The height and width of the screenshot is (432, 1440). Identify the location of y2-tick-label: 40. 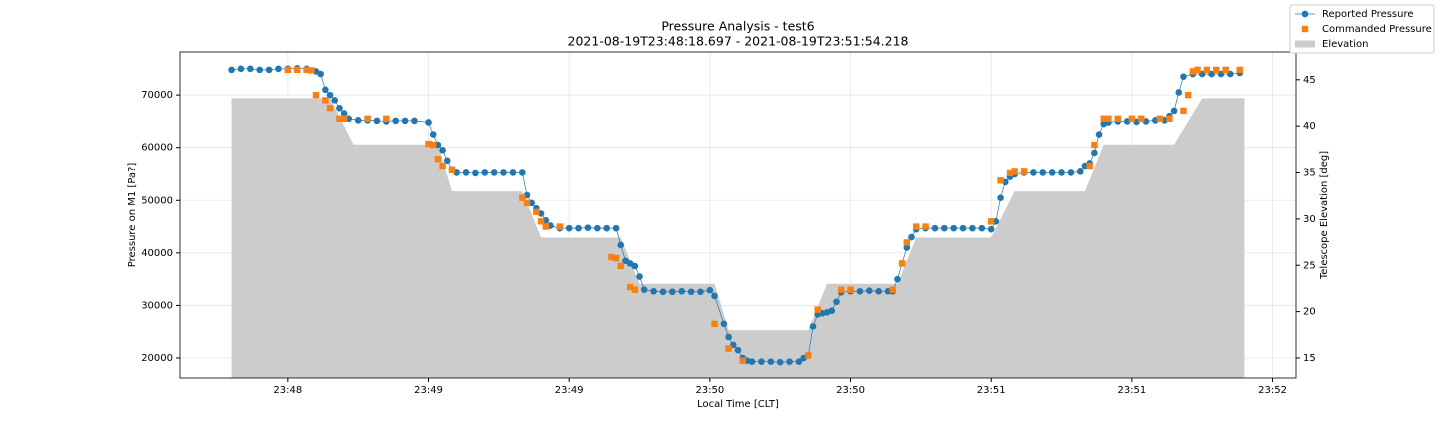
(1309, 126).